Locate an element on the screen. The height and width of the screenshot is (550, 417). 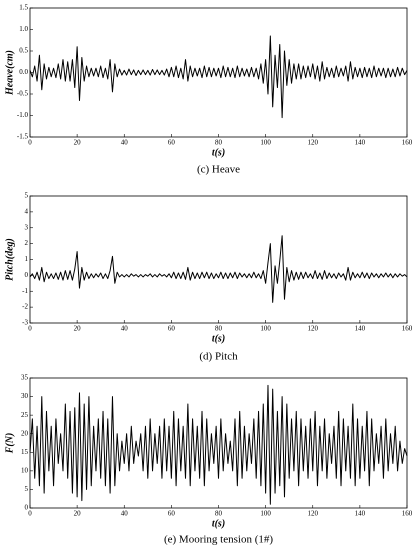
y-tick-label: -1.5 is located at coordinates (23, 137).